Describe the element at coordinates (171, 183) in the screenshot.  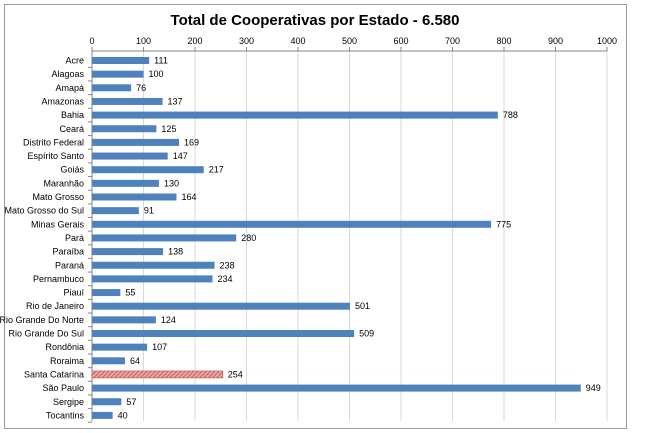
I see `data-label: 130` at that location.